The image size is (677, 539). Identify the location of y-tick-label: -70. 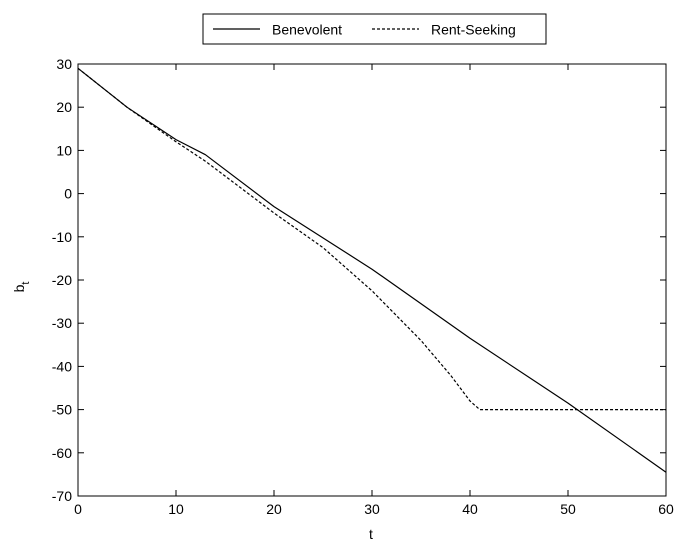
(62, 496).